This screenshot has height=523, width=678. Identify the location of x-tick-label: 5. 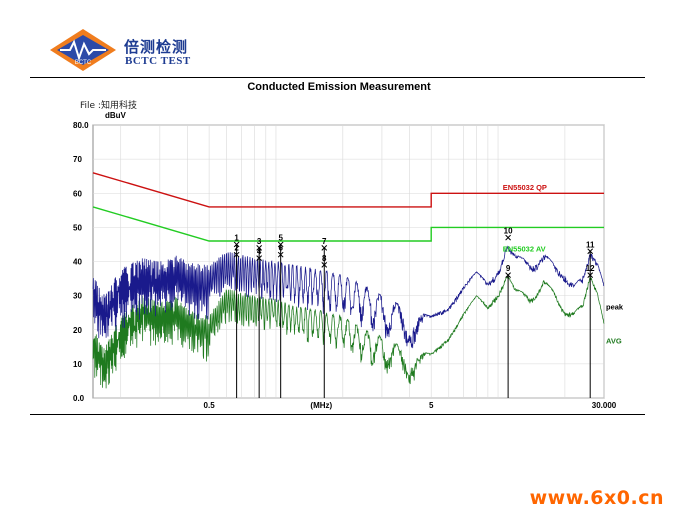
(431, 405).